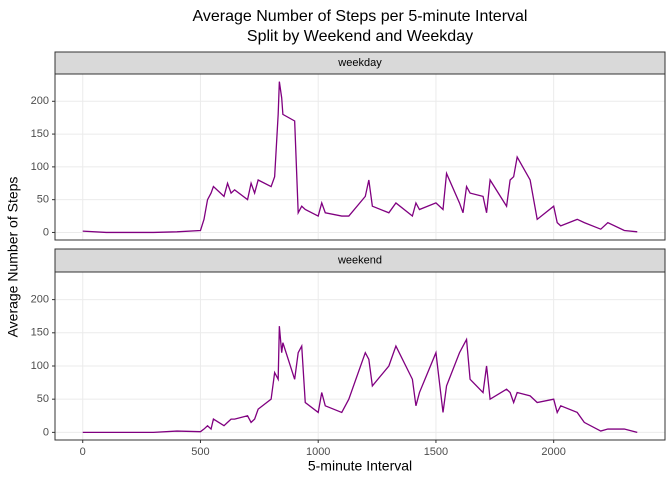 The width and height of the screenshot is (672, 480). I want to click on facet-label: weekday, so click(359, 63).